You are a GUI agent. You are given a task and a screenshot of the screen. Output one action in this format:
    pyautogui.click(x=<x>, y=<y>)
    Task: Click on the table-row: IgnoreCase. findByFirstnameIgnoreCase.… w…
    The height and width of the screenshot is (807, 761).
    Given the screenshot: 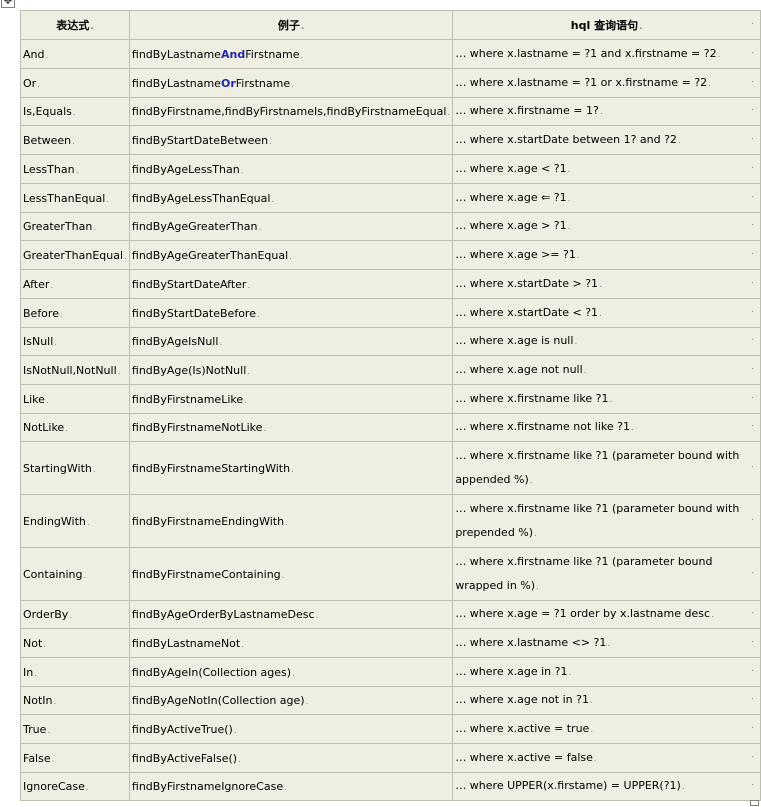 What is the action you would take?
    pyautogui.click(x=390, y=786)
    